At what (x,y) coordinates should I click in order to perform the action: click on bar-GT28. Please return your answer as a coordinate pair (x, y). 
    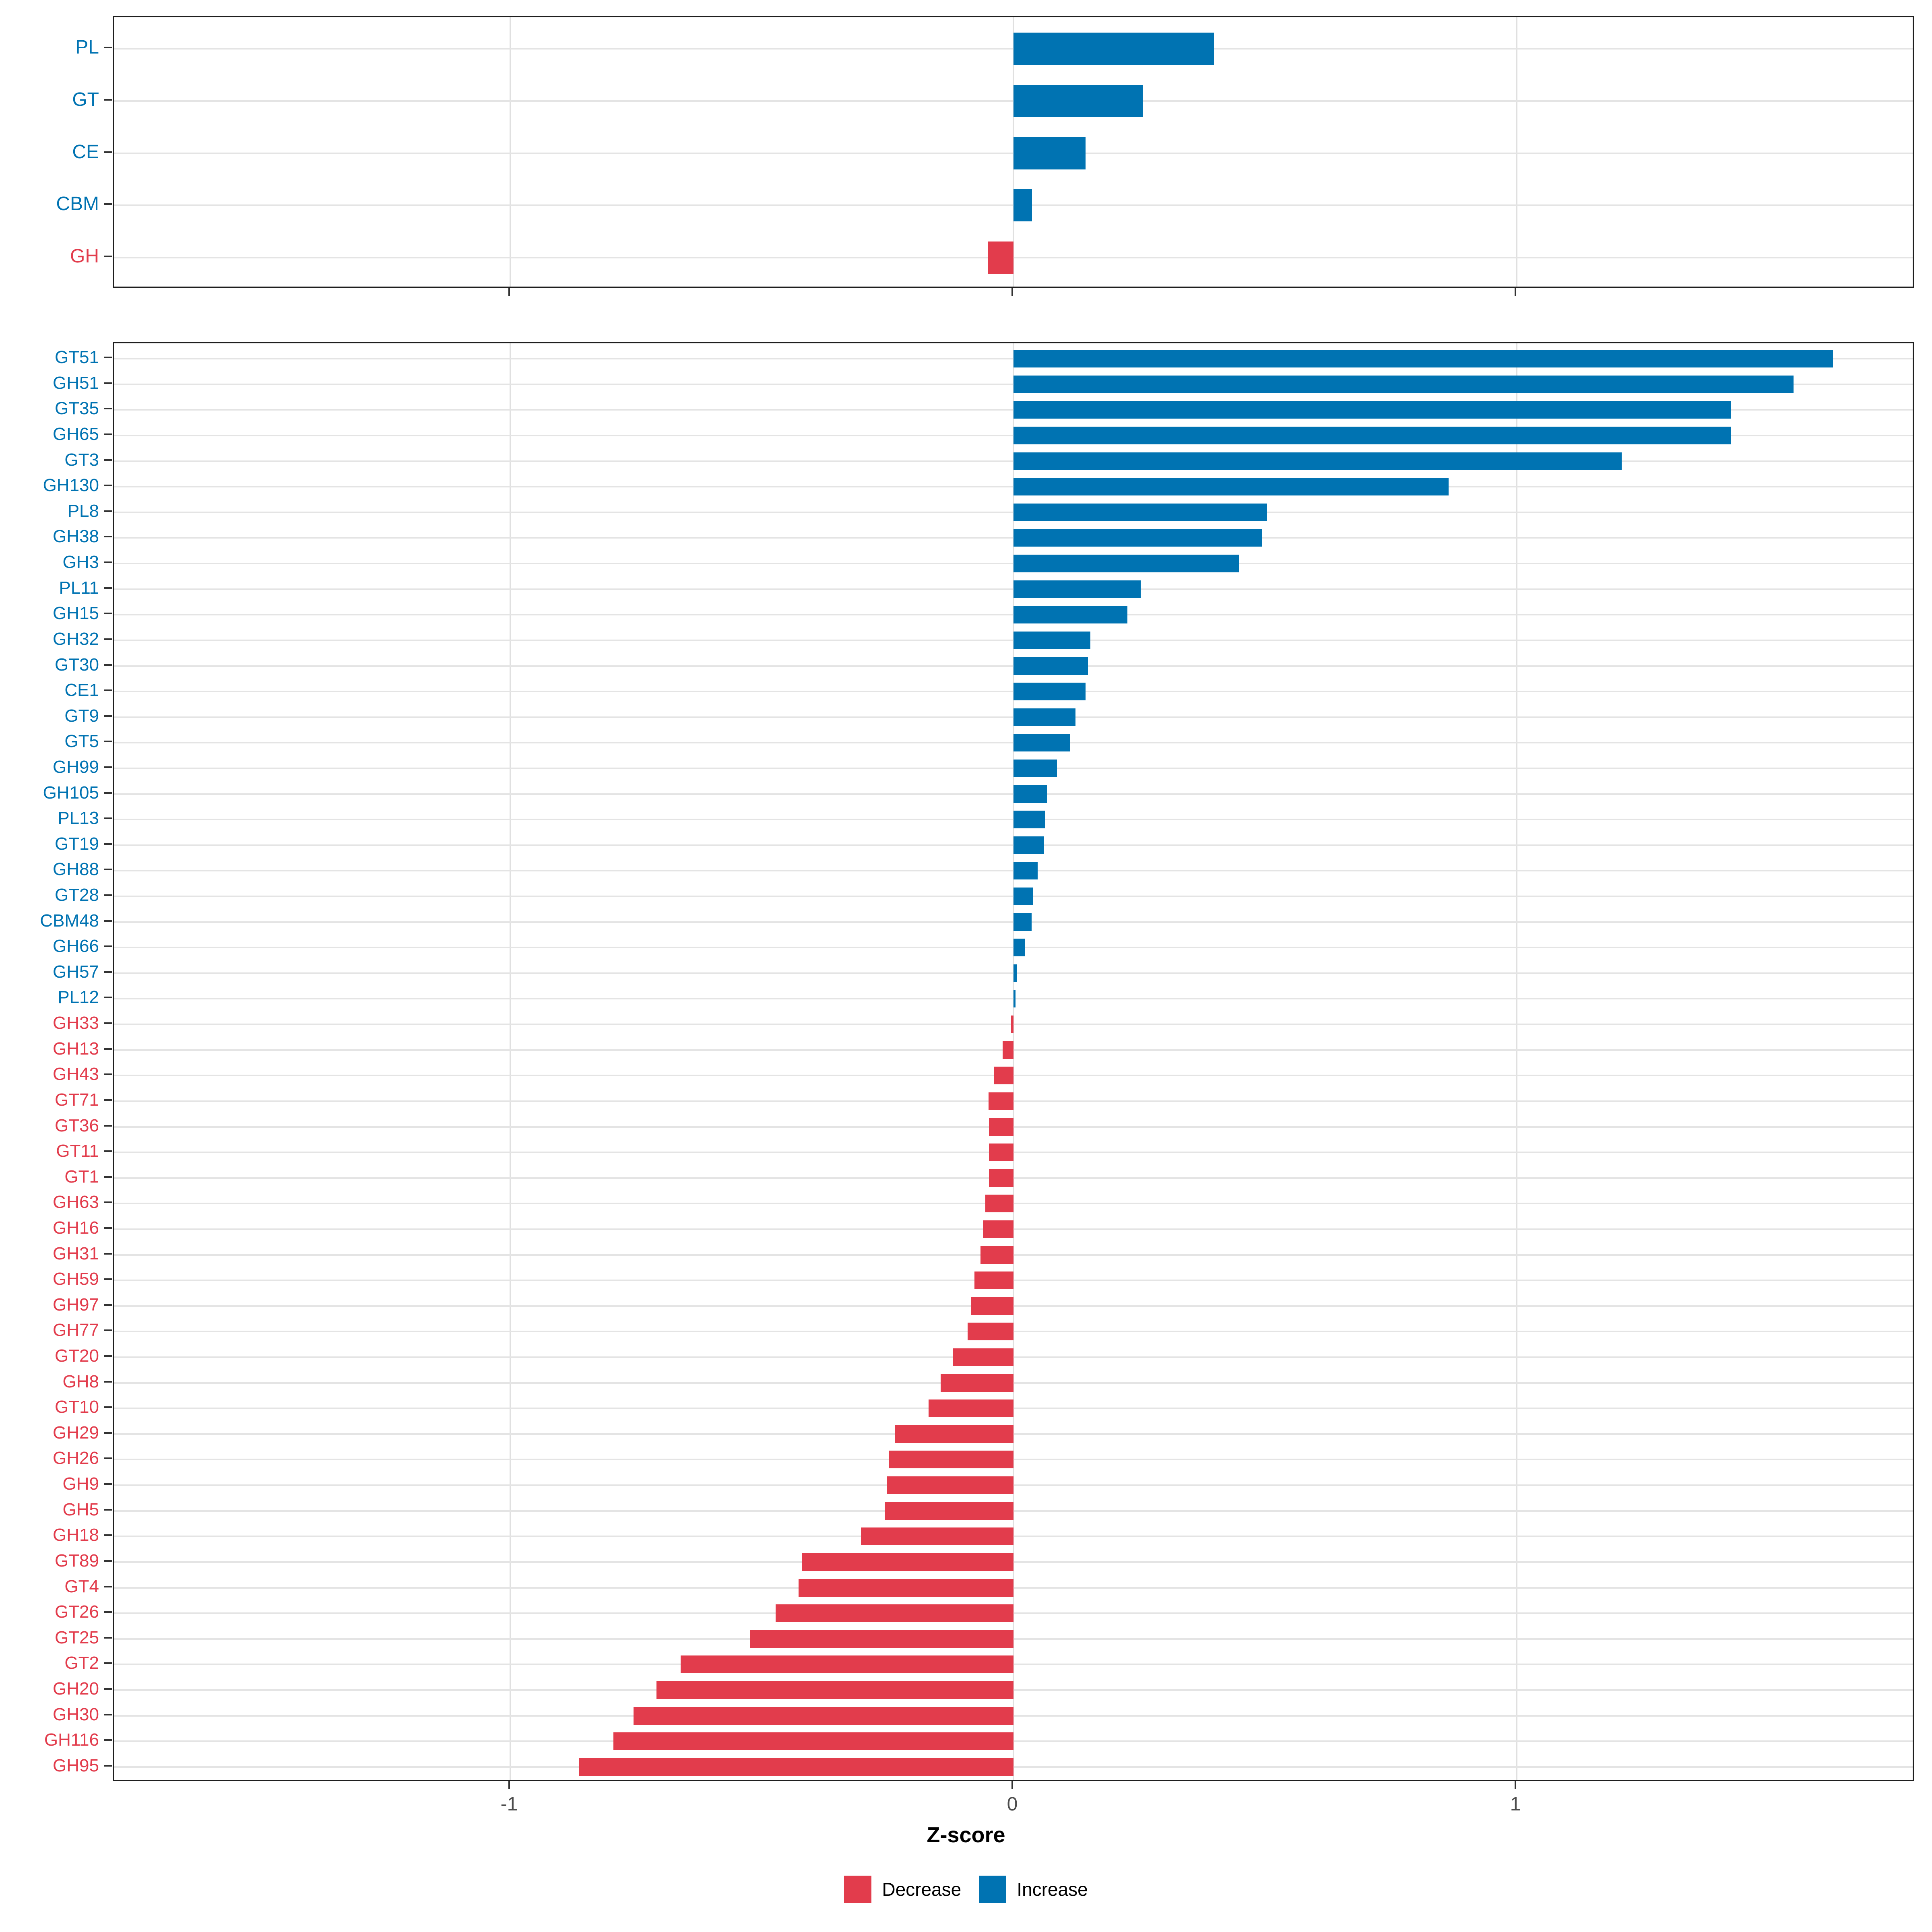
    Looking at the image, I should click on (1023, 897).